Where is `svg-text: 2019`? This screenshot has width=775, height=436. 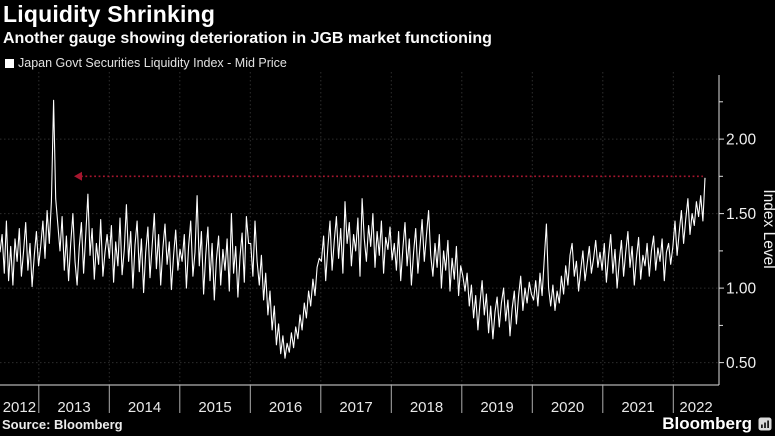
svg-text: 2019 is located at coordinates (496, 407).